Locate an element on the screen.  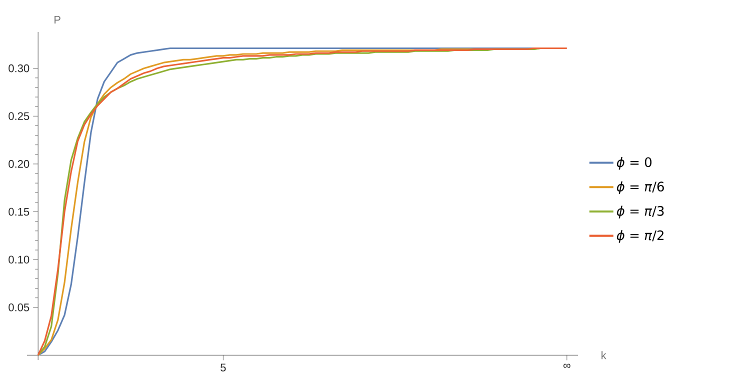
legend-label: ϕ = π/2 is located at coordinates (640, 236).